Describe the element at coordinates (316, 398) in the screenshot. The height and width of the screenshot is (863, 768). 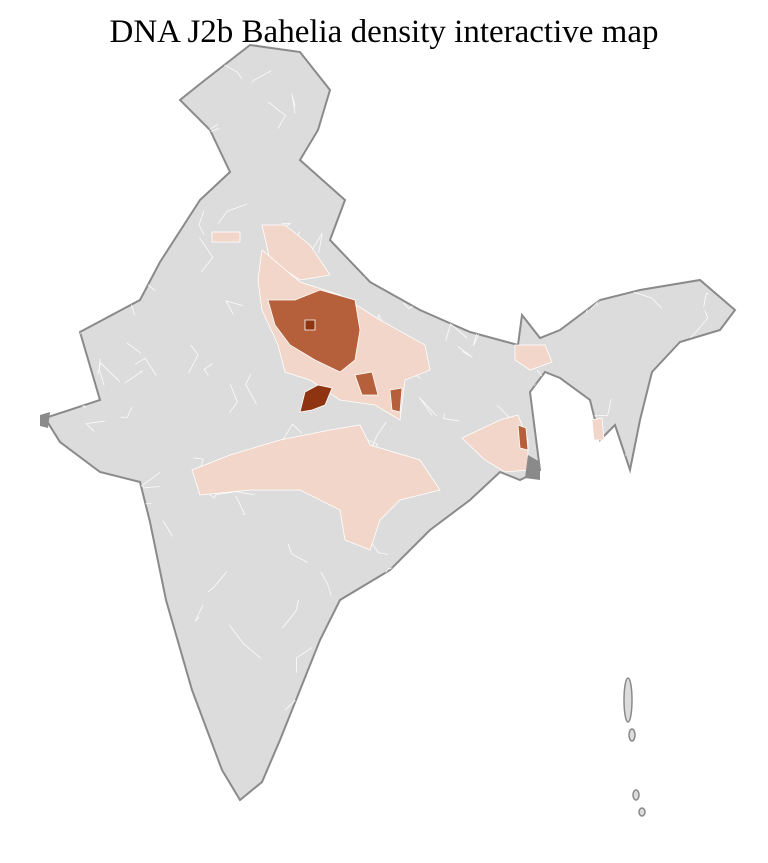
I see `region-bundelkhand` at that location.